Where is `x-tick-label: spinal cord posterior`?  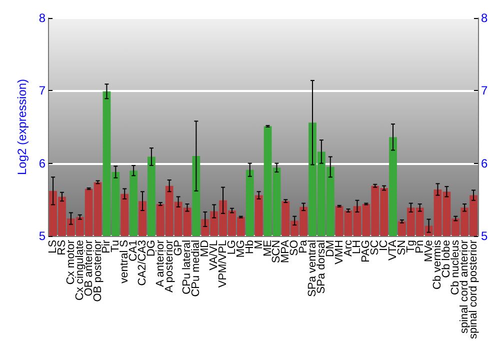 x-tick-label: spinal cord posterior is located at coordinates (474, 290).